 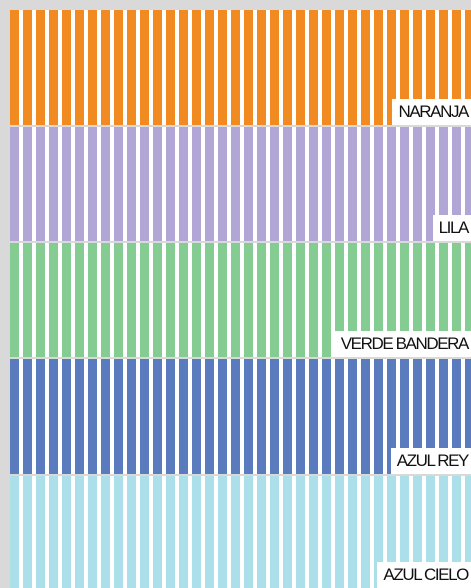 I want to click on swatch-label-verde-bandera: VERDE BANDERA, so click(x=402, y=344).